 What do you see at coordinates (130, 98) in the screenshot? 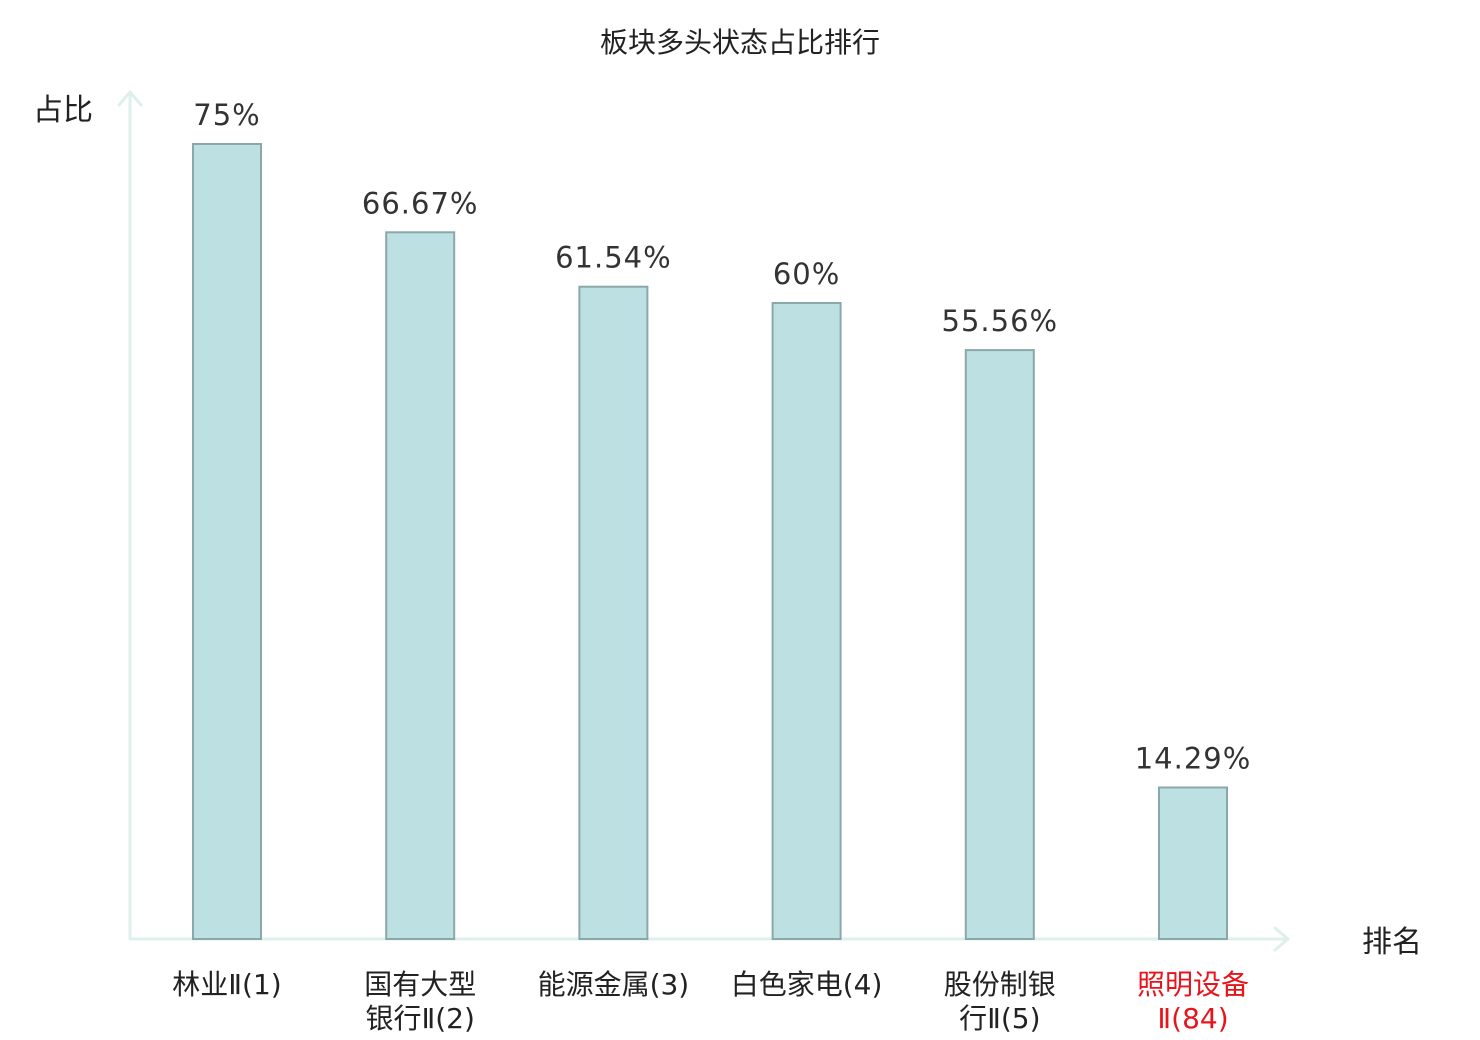
I see `y-axis-arrow` at bounding box center [130, 98].